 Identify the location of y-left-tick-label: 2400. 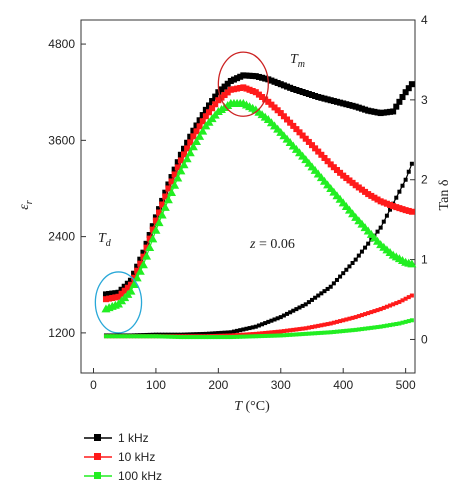
(61, 237).